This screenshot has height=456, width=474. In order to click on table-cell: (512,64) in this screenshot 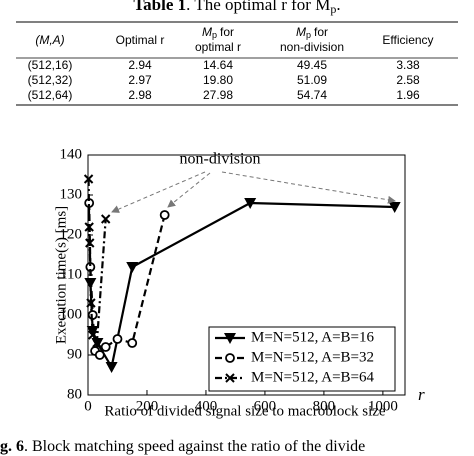, I will do `click(50, 95)`.